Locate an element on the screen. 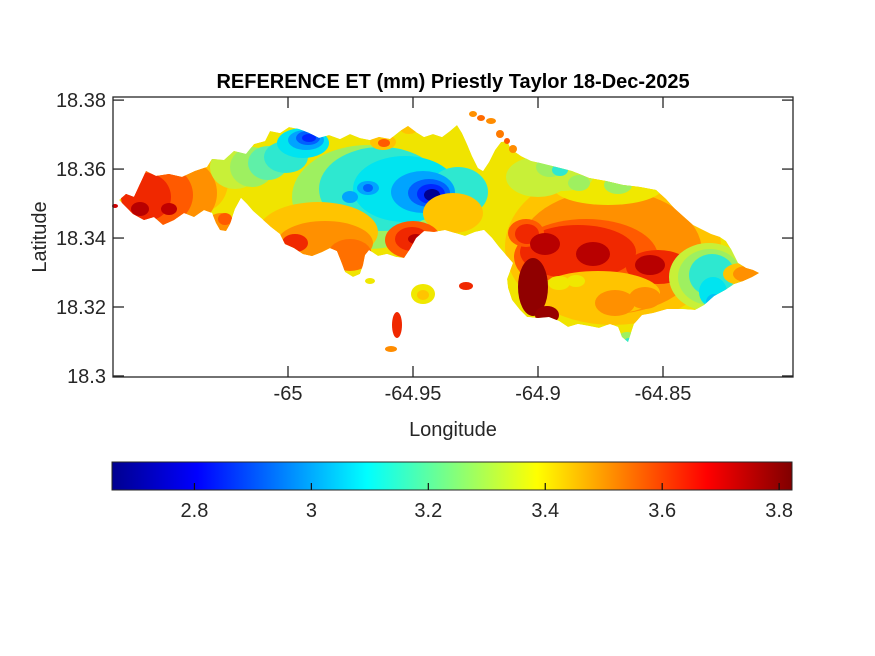 The image size is (875, 656). x-tick-label: -65 is located at coordinates (288, 394).